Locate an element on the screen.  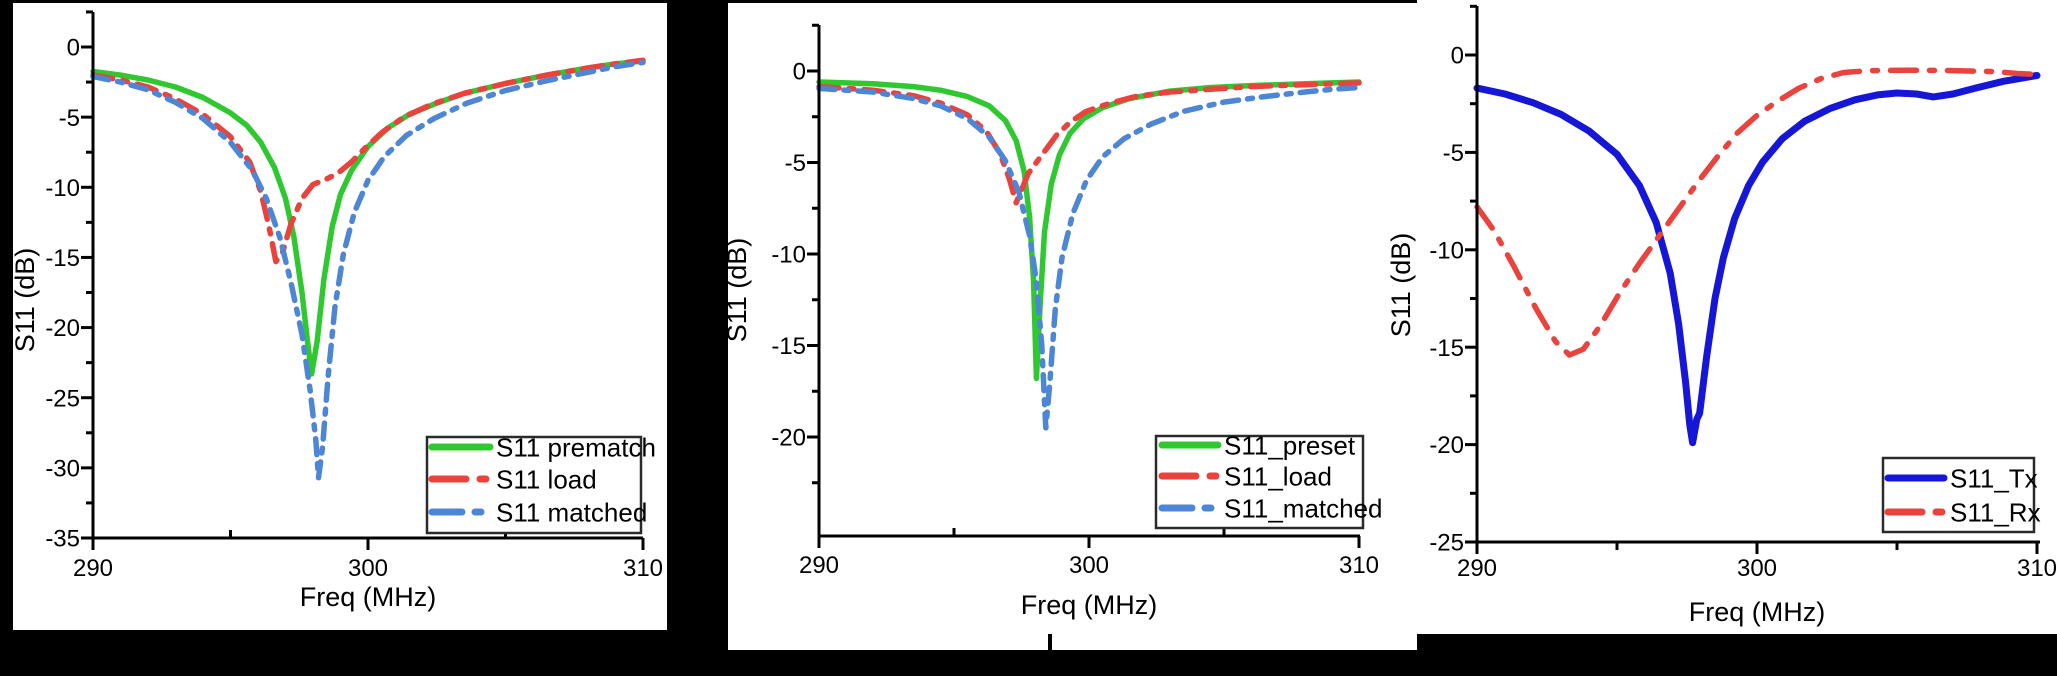
legend-c: S11_Tx S11_Rx is located at coordinates (1961, 495).